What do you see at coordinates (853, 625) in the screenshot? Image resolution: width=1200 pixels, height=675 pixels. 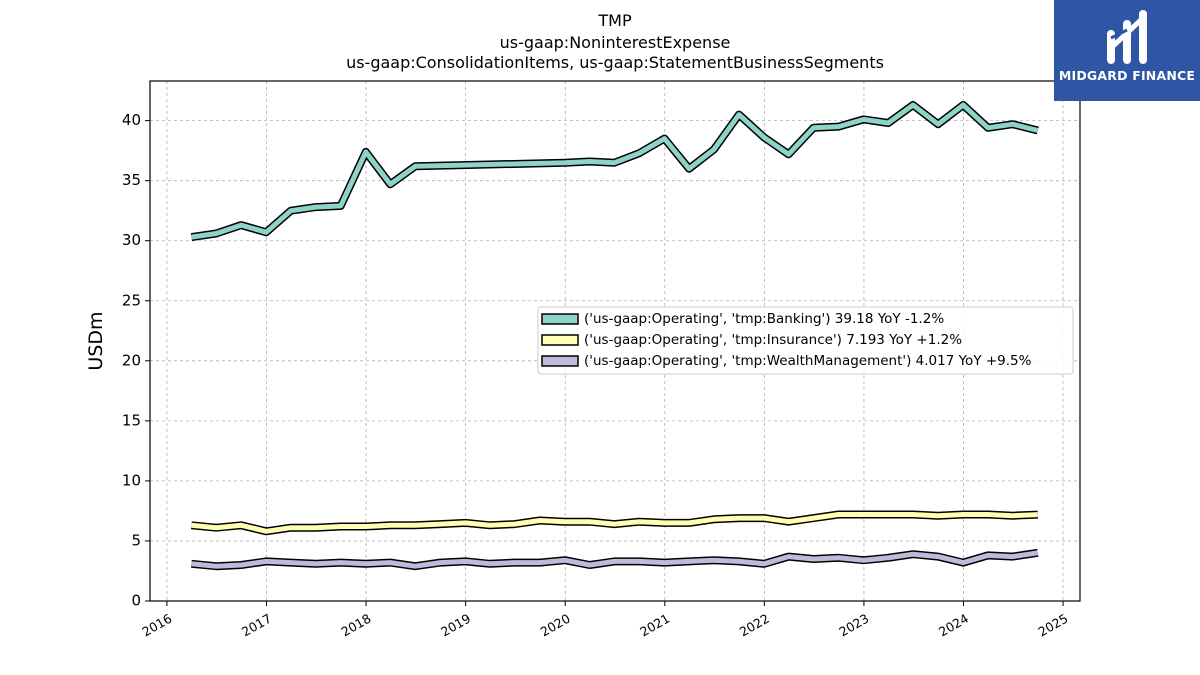 I see `x-tick-label: 2023` at bounding box center [853, 625].